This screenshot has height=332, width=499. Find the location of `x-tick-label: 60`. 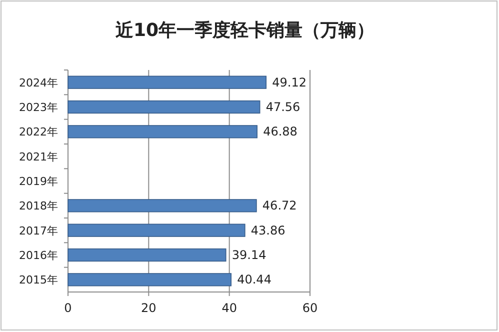

x-tick-label: 60 is located at coordinates (310, 308).